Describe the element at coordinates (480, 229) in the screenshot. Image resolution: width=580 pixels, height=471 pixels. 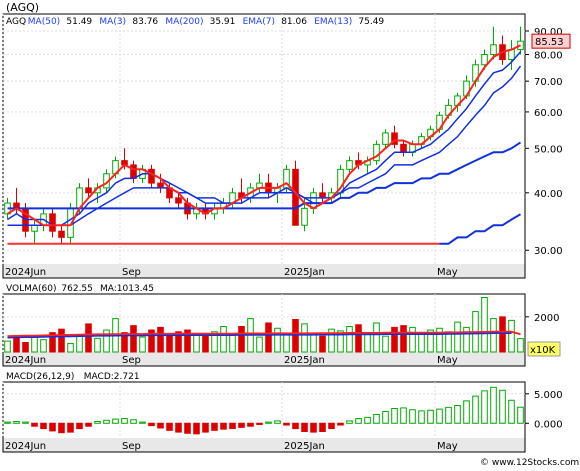
I see `ma200-line` at that location.